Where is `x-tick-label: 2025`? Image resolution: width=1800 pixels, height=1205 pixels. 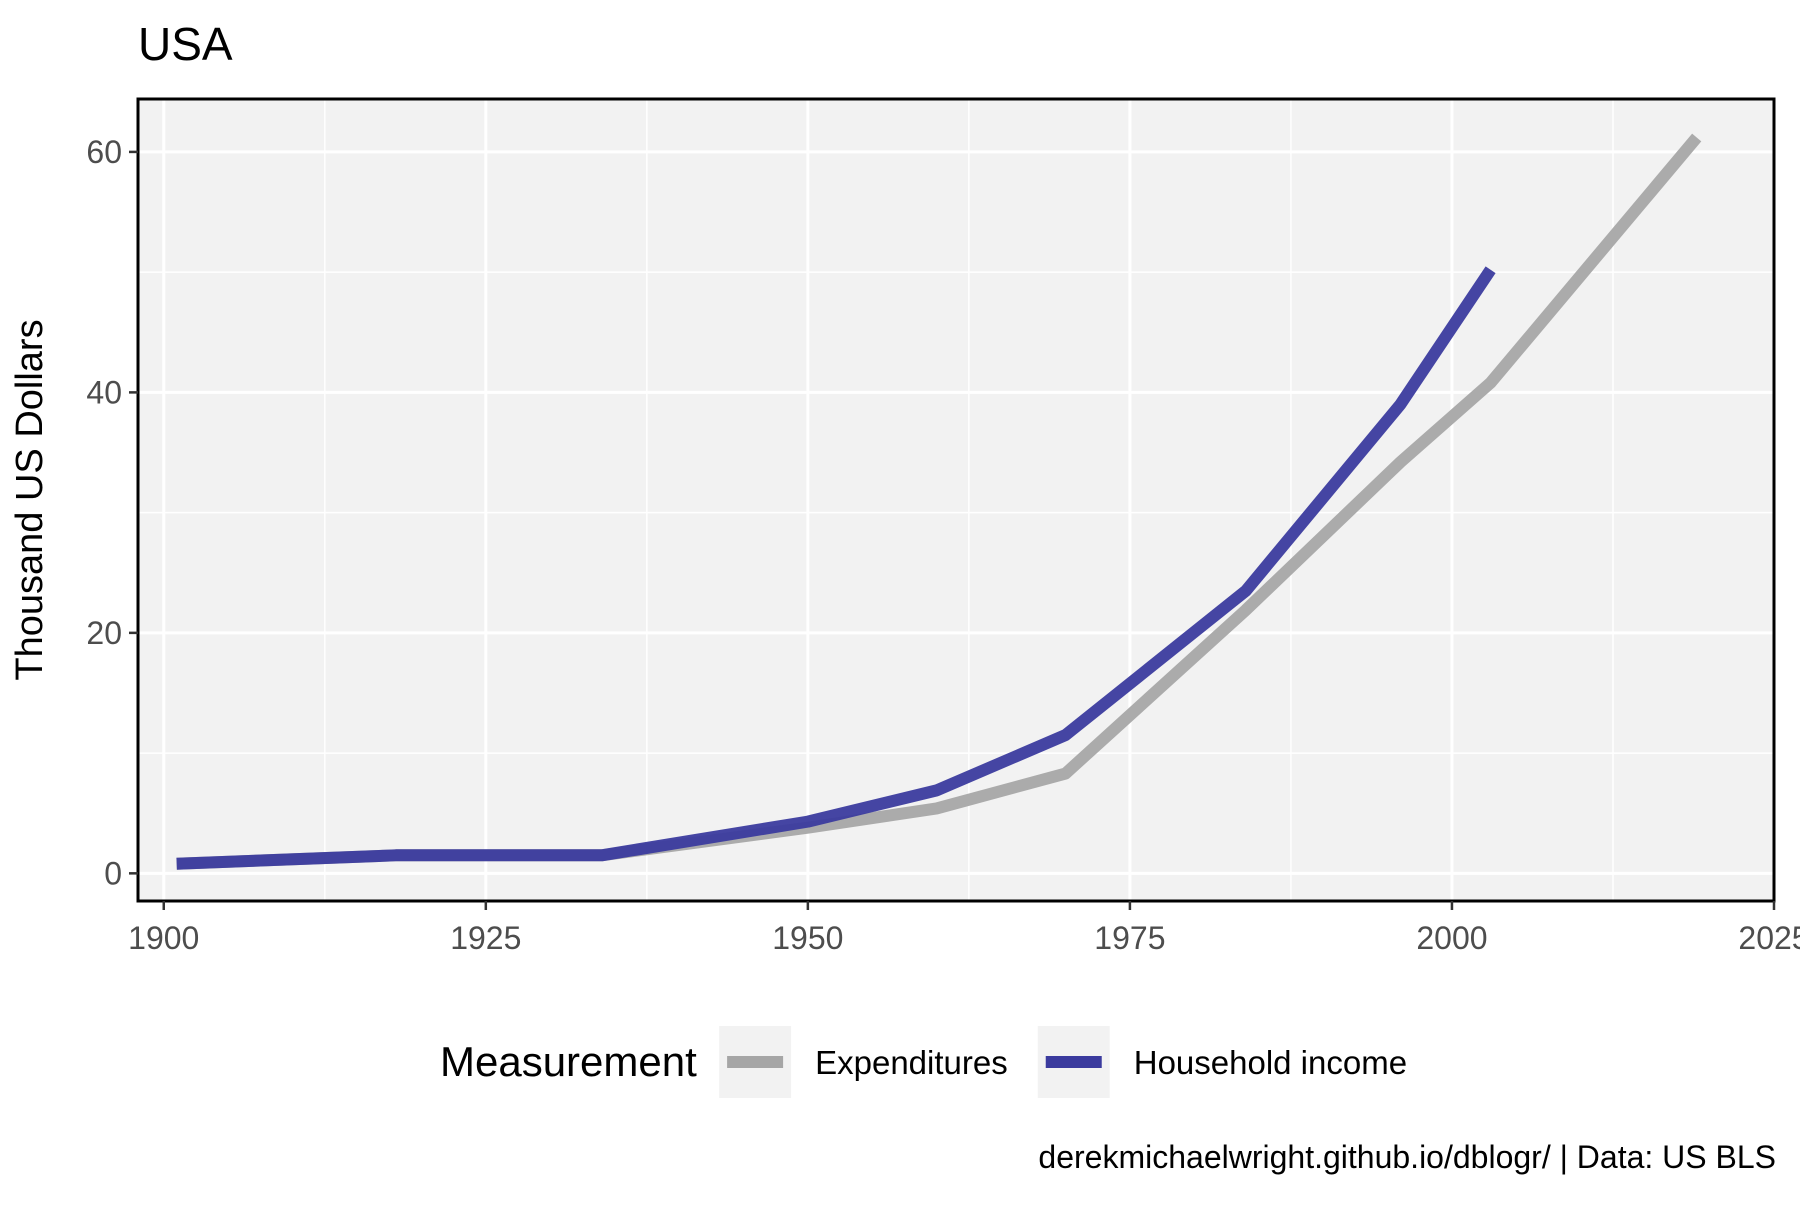 x-tick-label: 2025 is located at coordinates (1769, 938).